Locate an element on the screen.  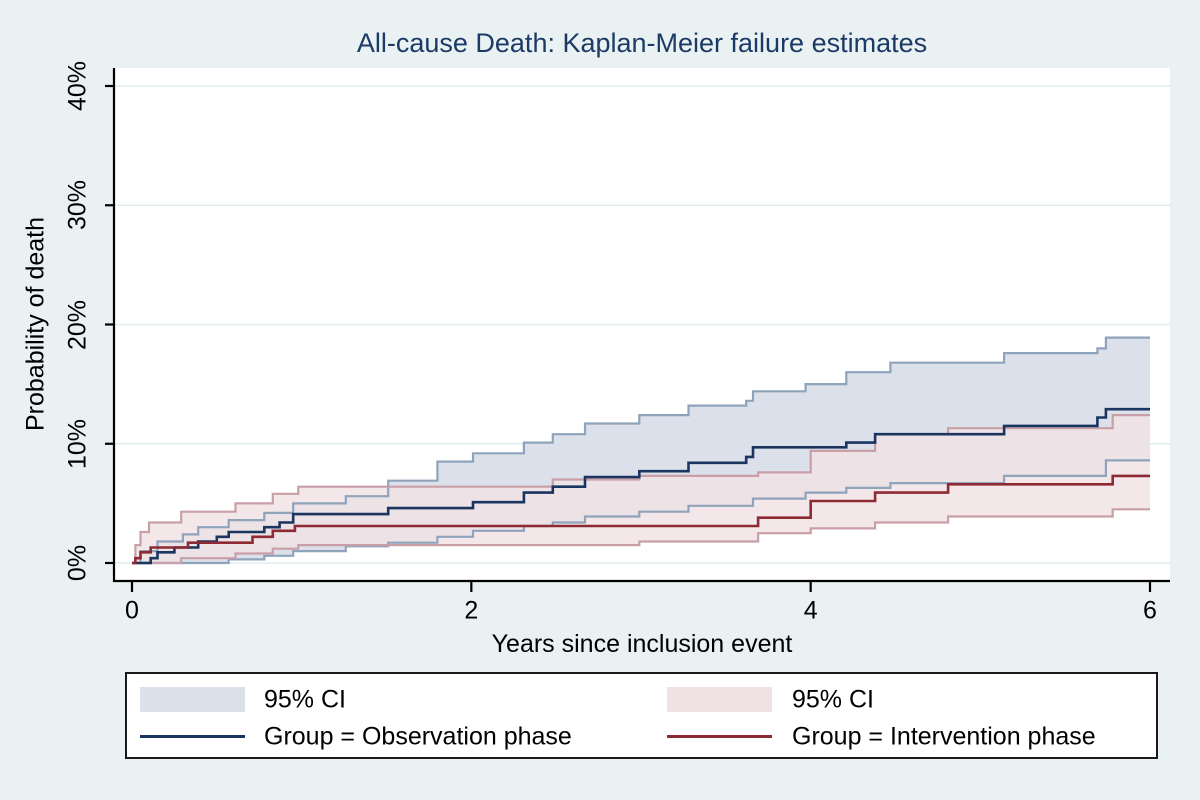
x-axis-title: Years since inclusion event is located at coordinates (642, 644).